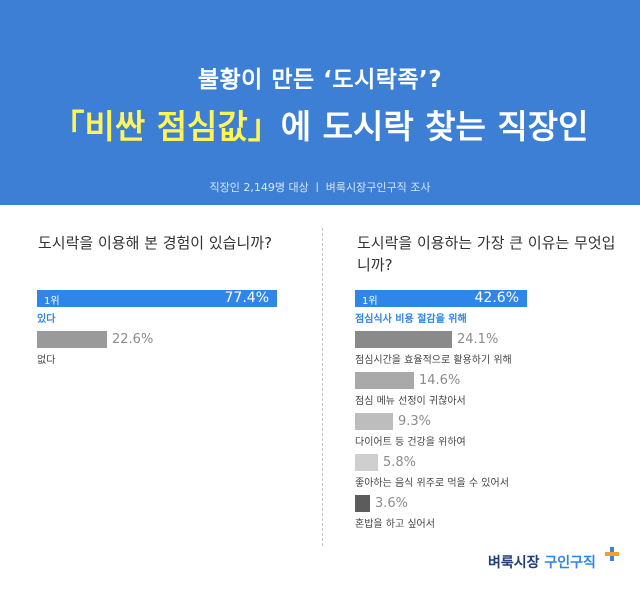 The image size is (640, 600). I want to click on brand-logo: 벼룩시장 구인구직, so click(542, 562).